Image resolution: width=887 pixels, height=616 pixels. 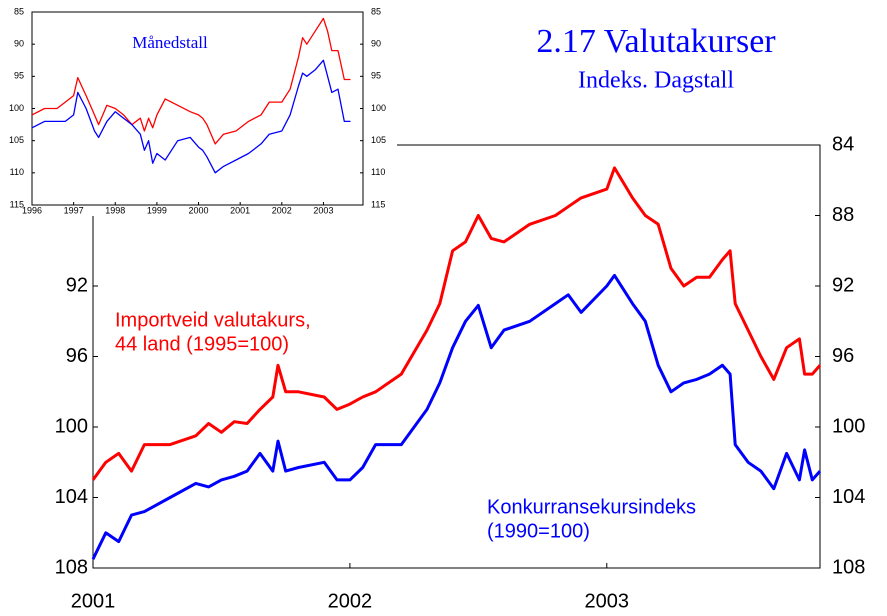 I want to click on y2-tick-label: 110, so click(x=378, y=172).